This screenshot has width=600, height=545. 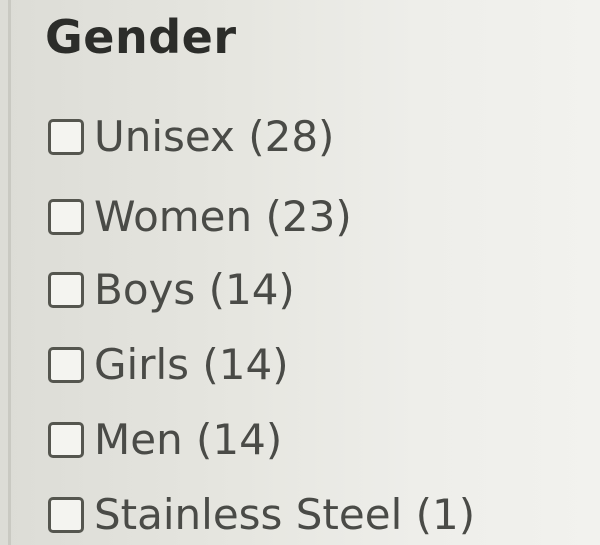 I want to click on option-men: Men (14), so click(x=165, y=439).